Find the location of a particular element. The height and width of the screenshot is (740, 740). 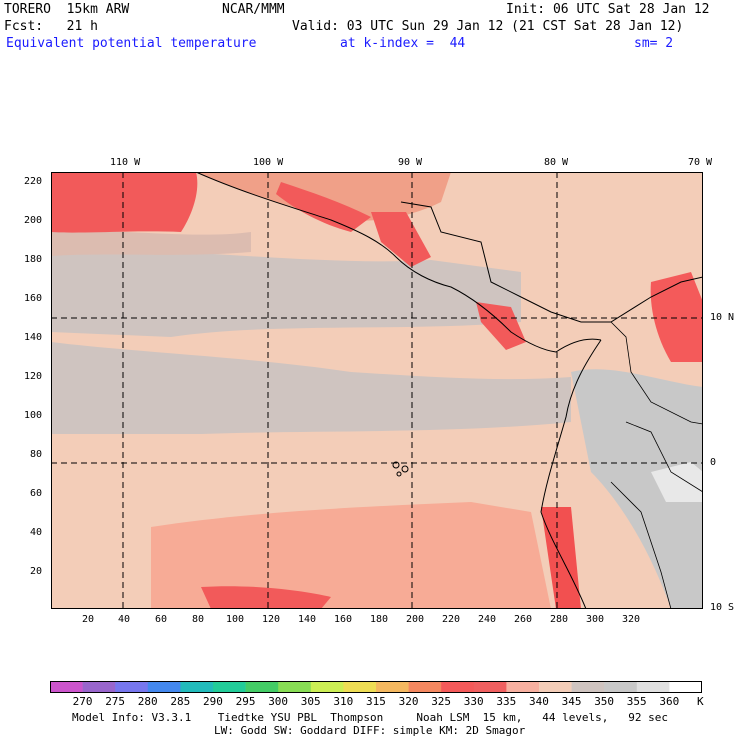

x-tick: 200 is located at coordinates (415, 619).